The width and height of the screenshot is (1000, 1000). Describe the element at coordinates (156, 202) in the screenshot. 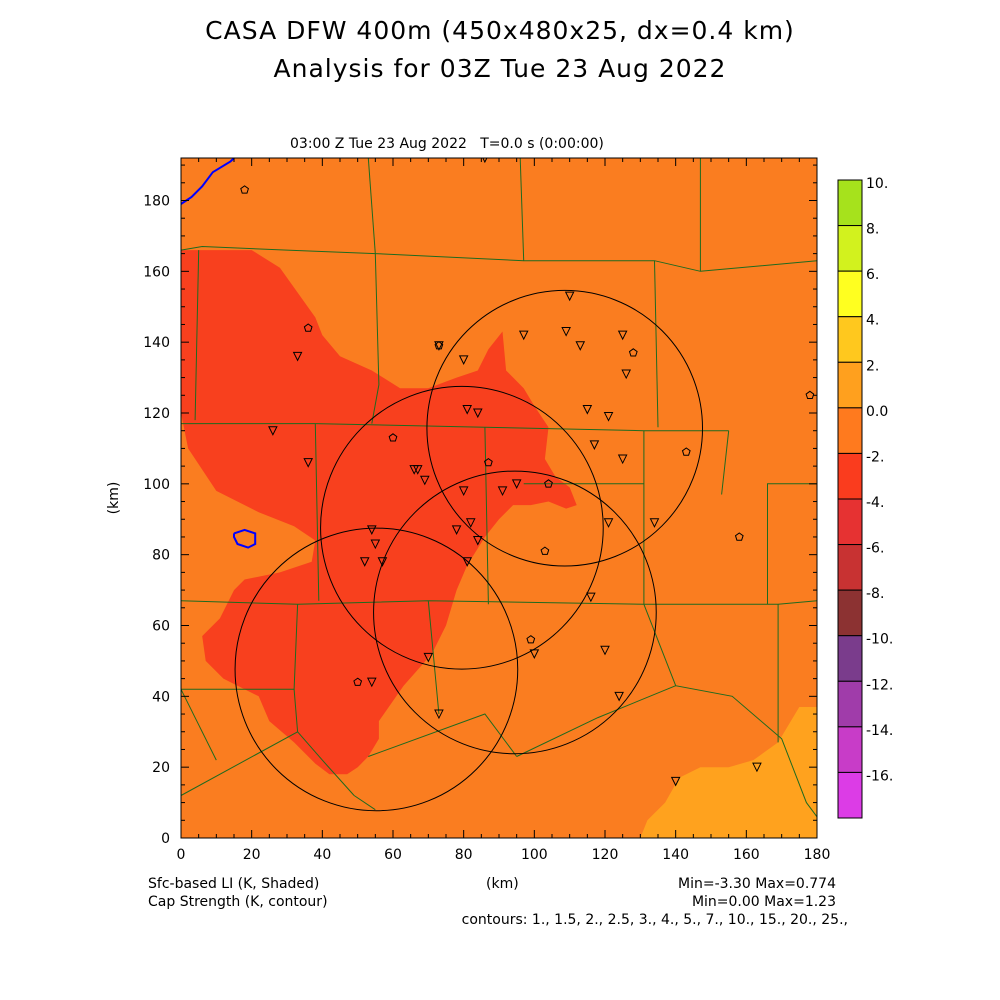

I see `y-tick-label: 180` at that location.